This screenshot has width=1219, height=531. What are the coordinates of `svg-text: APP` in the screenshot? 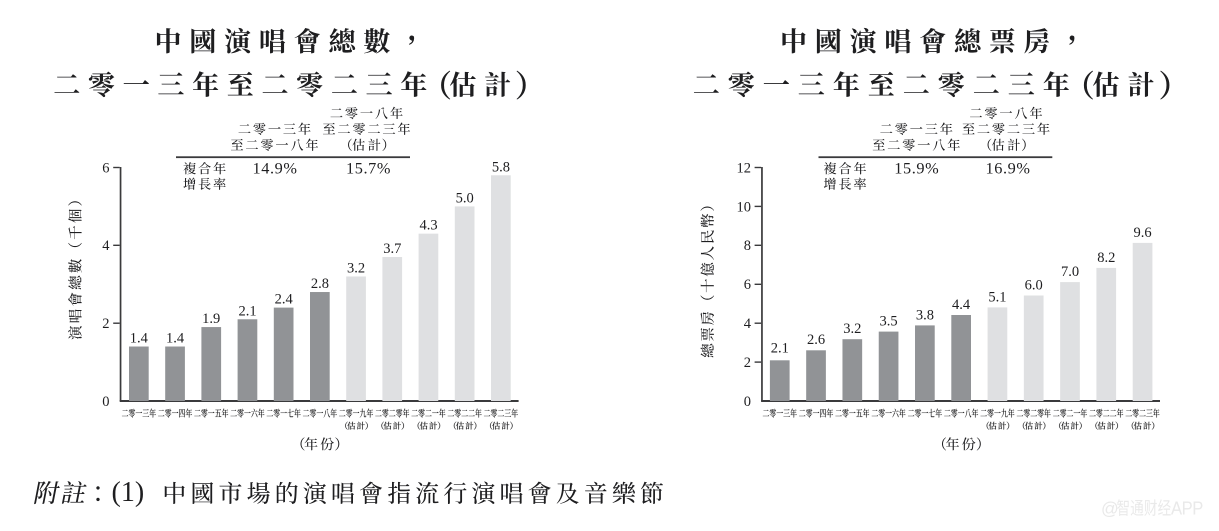 It's located at (1187, 508).